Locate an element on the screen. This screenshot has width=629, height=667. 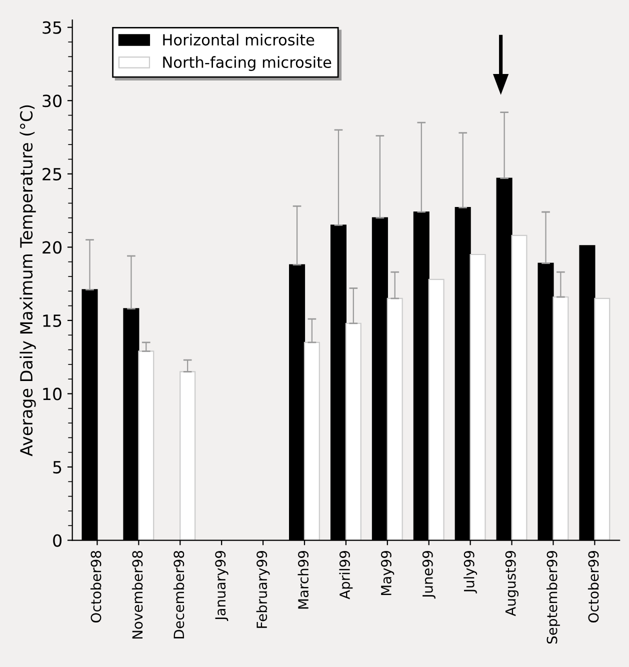
x-tick-label: October99 is located at coordinates (593, 586).